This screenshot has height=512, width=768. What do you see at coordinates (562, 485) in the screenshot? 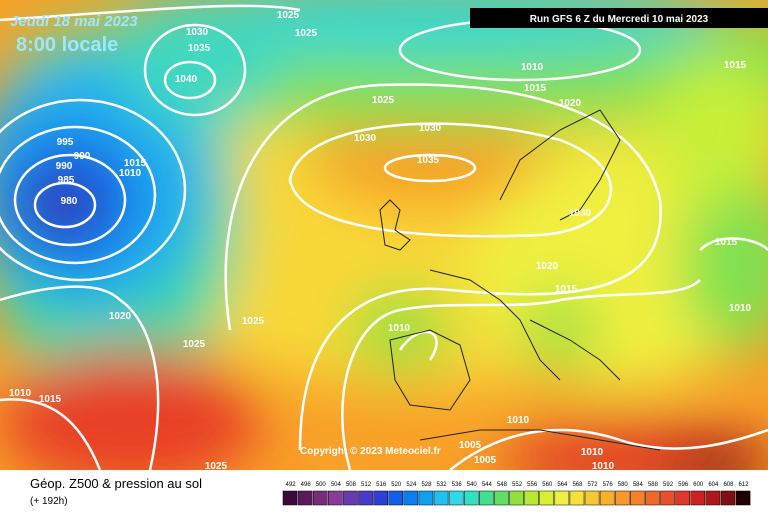
I see `legend-value: 564` at bounding box center [562, 485].